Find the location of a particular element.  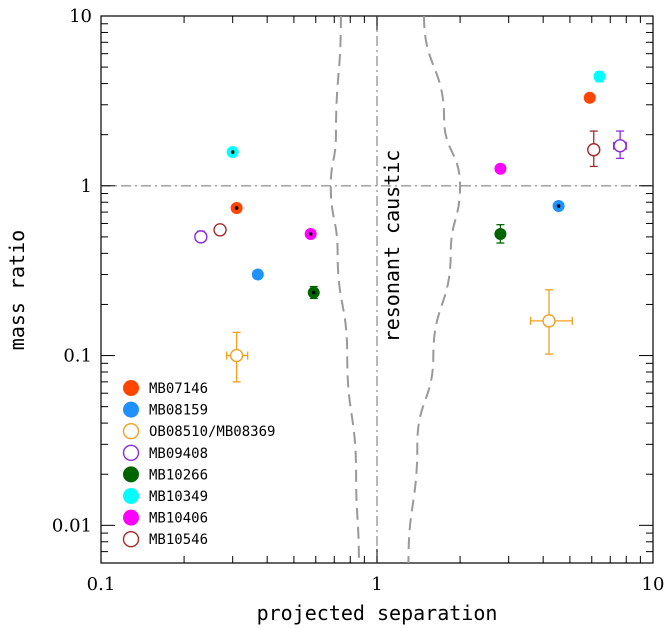

legend-label: MB10406 is located at coordinates (178, 519).